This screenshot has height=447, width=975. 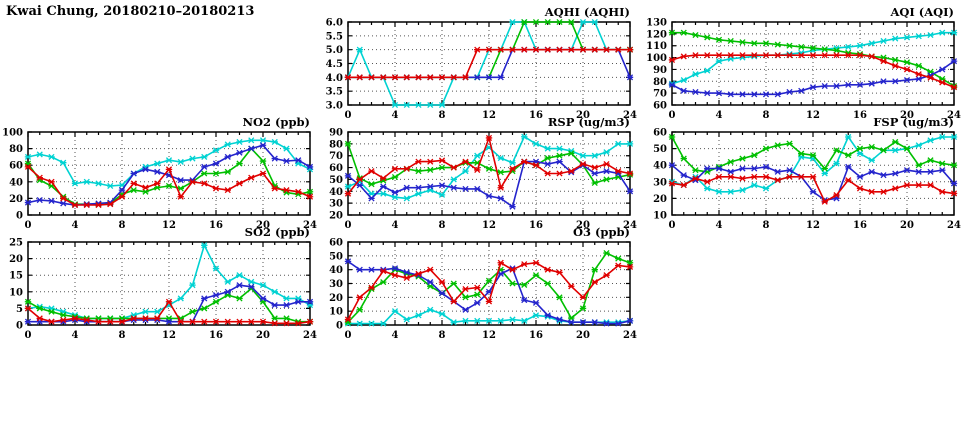 I want to click on series-line-red, so click(x=489, y=165).